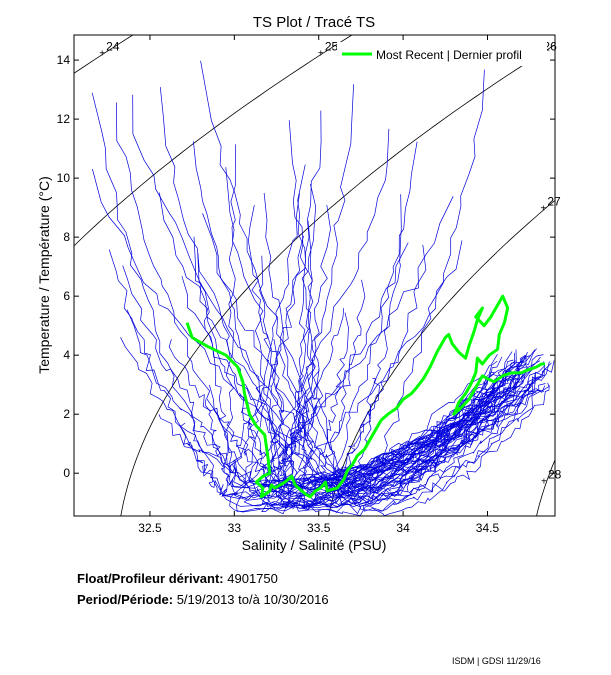  What do you see at coordinates (555, 475) in the screenshot?
I see `isopycnal-label: 28` at bounding box center [555, 475].